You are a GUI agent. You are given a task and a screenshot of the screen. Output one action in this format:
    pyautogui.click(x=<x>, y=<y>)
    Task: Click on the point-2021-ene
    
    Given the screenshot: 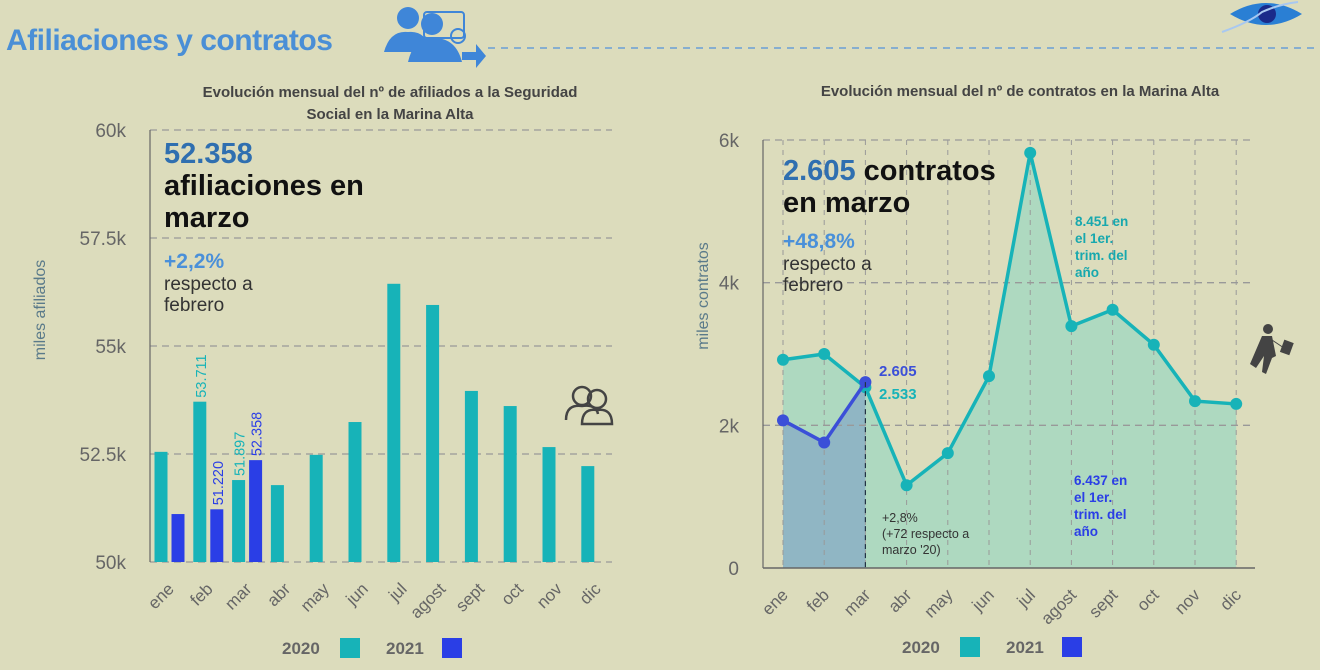 What is the action you would take?
    pyautogui.click(x=783, y=420)
    